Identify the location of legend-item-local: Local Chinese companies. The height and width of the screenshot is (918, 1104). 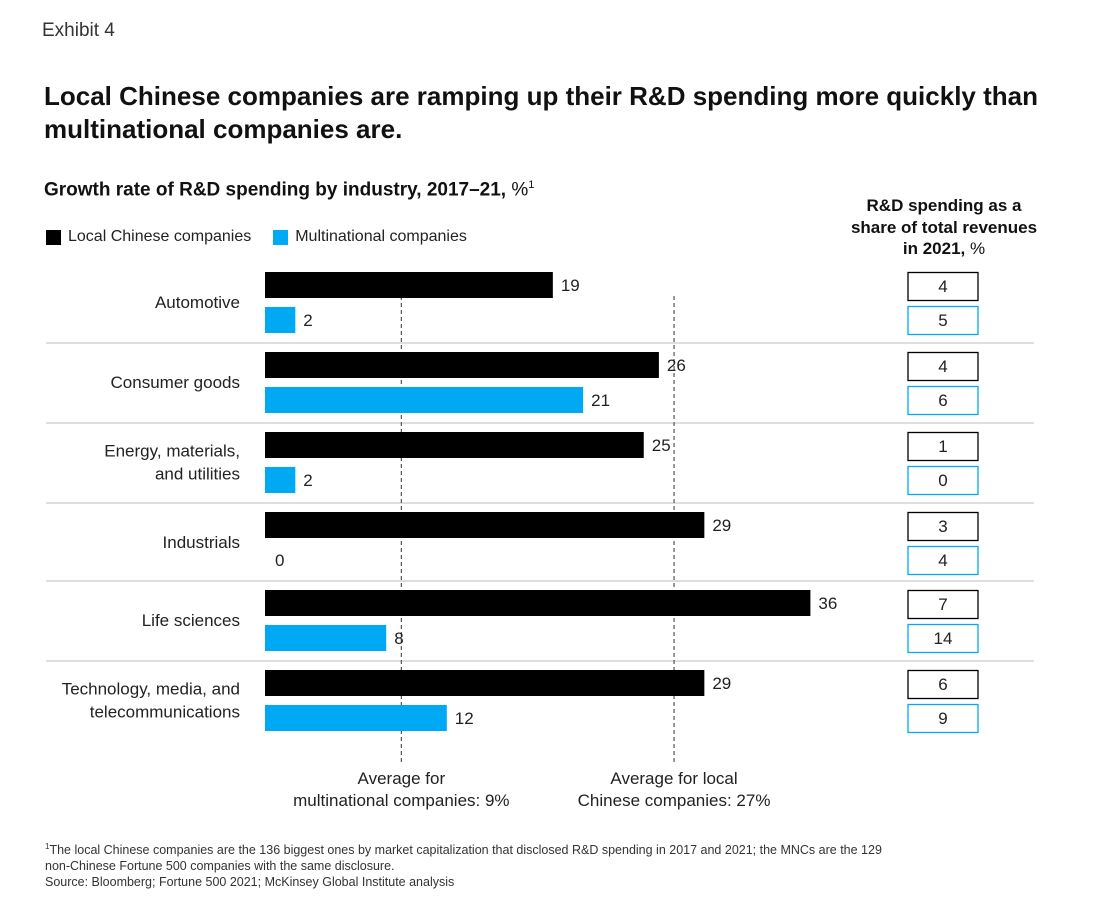
(148, 237).